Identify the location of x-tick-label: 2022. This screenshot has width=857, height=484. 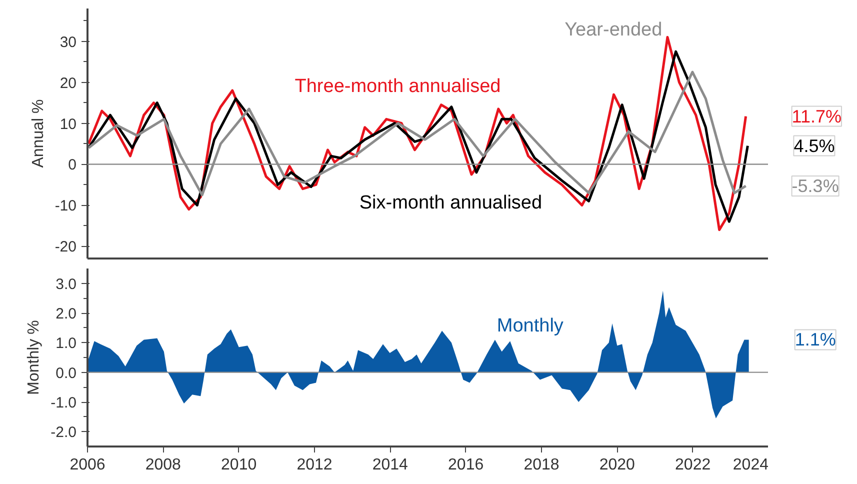
(693, 465).